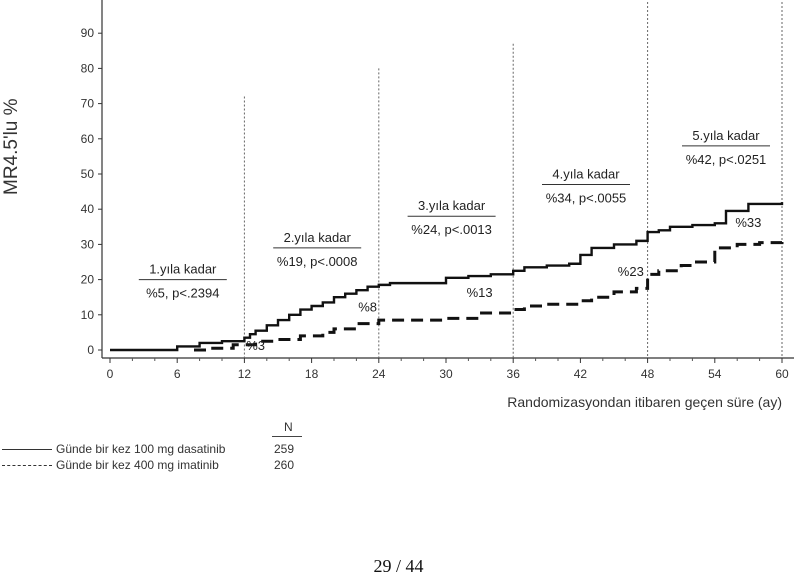  What do you see at coordinates (88, 68) in the screenshot?
I see `y-tick-label: 80` at bounding box center [88, 68].